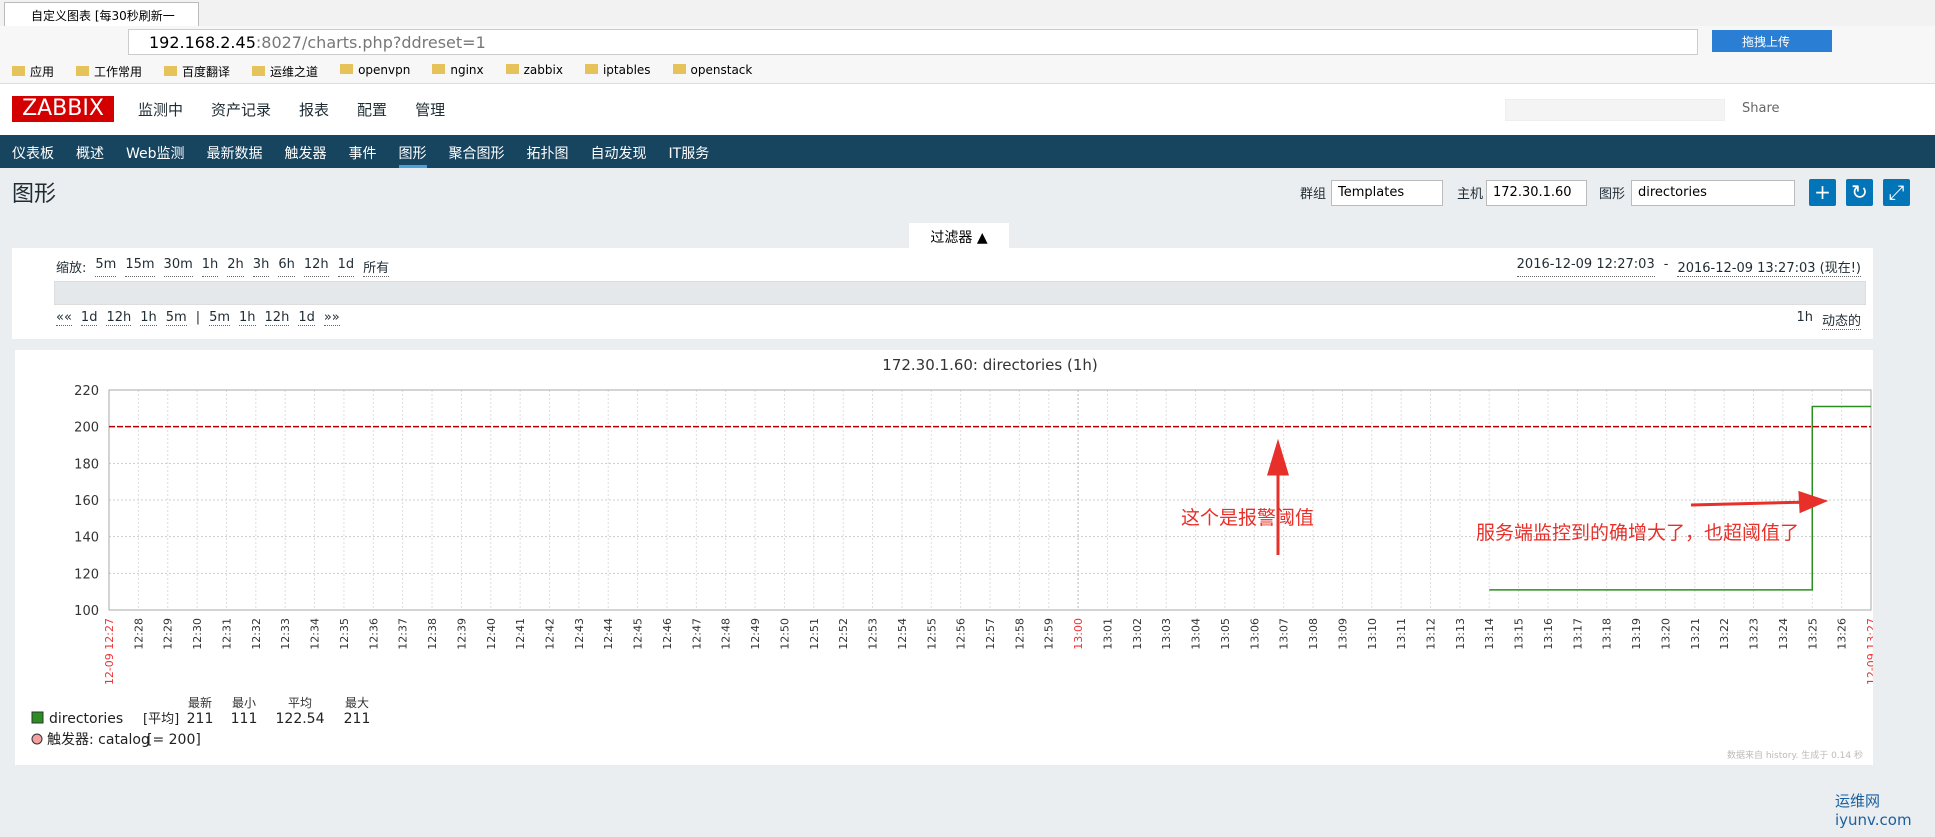 The height and width of the screenshot is (837, 1935). What do you see at coordinates (1107, 634) in the screenshot?
I see `x-tick-label: 13:01` at bounding box center [1107, 634].